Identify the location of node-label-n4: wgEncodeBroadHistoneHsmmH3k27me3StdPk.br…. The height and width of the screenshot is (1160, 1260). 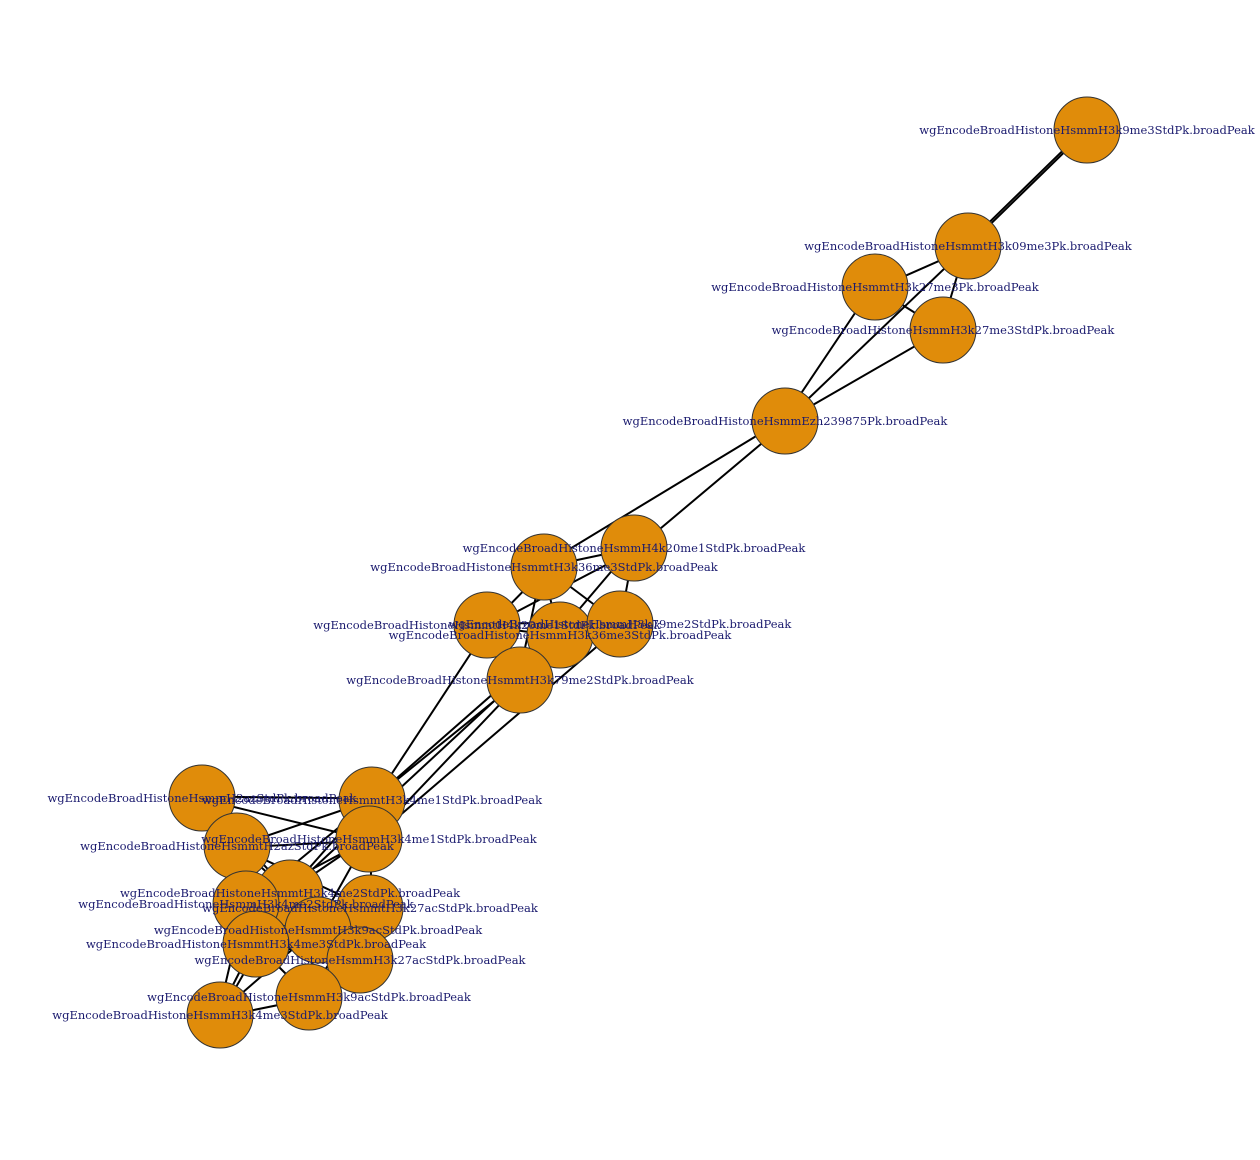
(944, 330).